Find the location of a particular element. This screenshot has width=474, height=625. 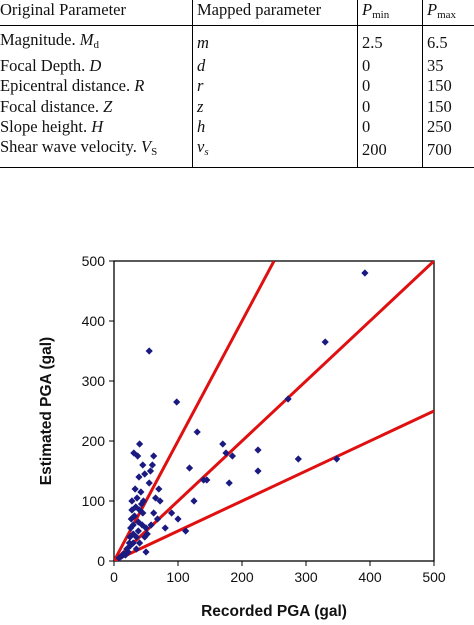

x-tick-label: 0 is located at coordinates (114, 577).